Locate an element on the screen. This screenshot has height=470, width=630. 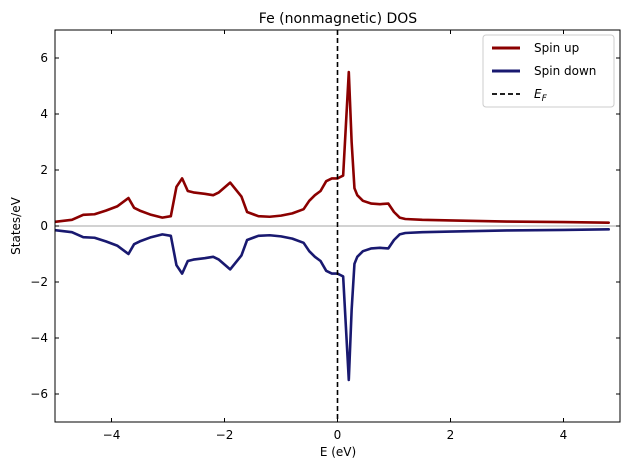
legend-label-spin-up: Spin up is located at coordinates (556, 48).